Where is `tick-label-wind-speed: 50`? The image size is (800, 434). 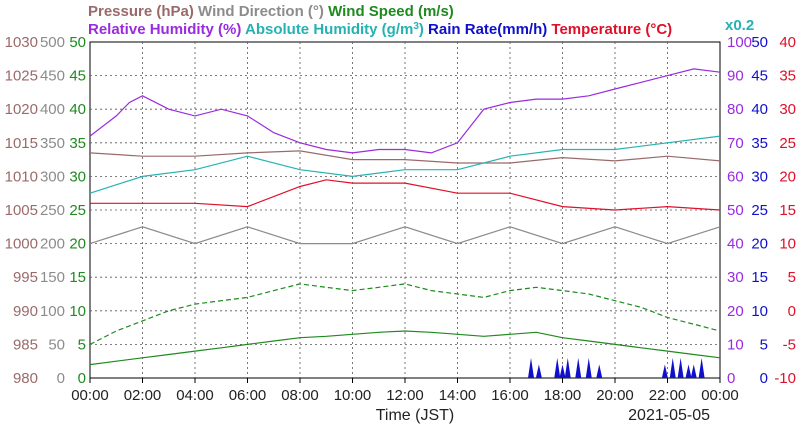 tick-label-wind-speed: 50 is located at coordinates (77, 42).